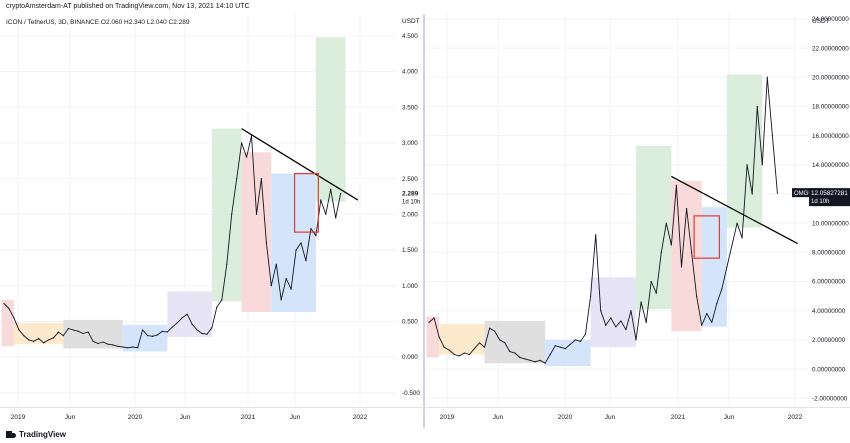 The height and width of the screenshot is (443, 850). What do you see at coordinates (36, 434) in the screenshot?
I see `tradingview-footer: TradingView` at bounding box center [36, 434].